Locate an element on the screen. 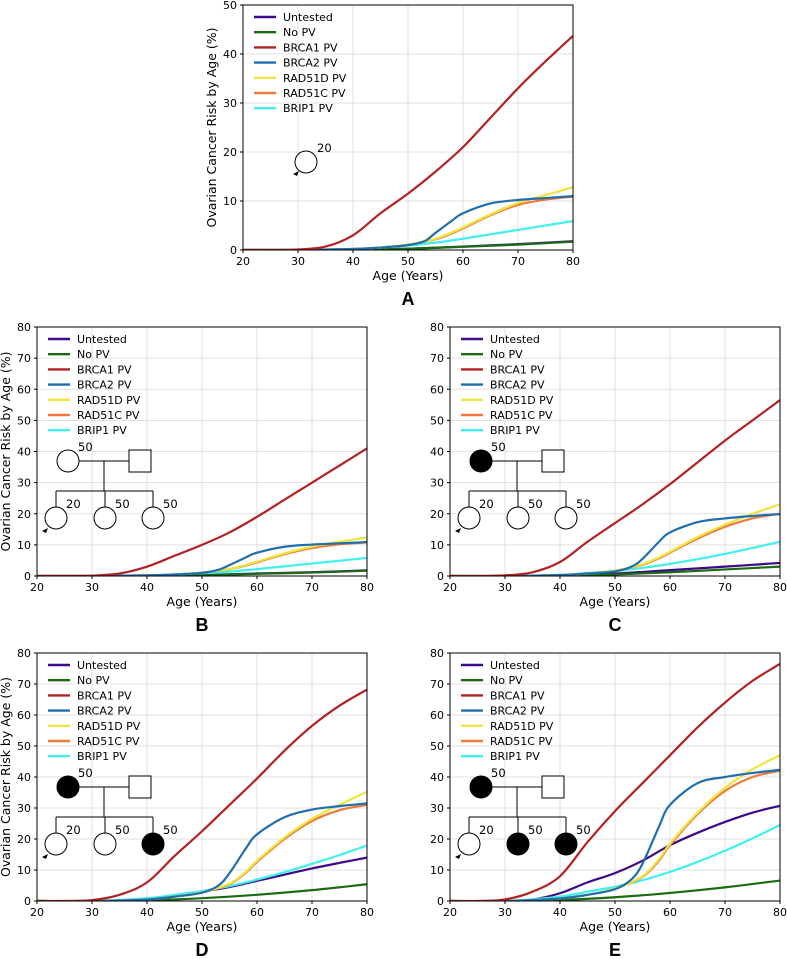 Image resolution: width=787 pixels, height=959 pixels. y-tick-label: 10 is located at coordinates (230, 201).